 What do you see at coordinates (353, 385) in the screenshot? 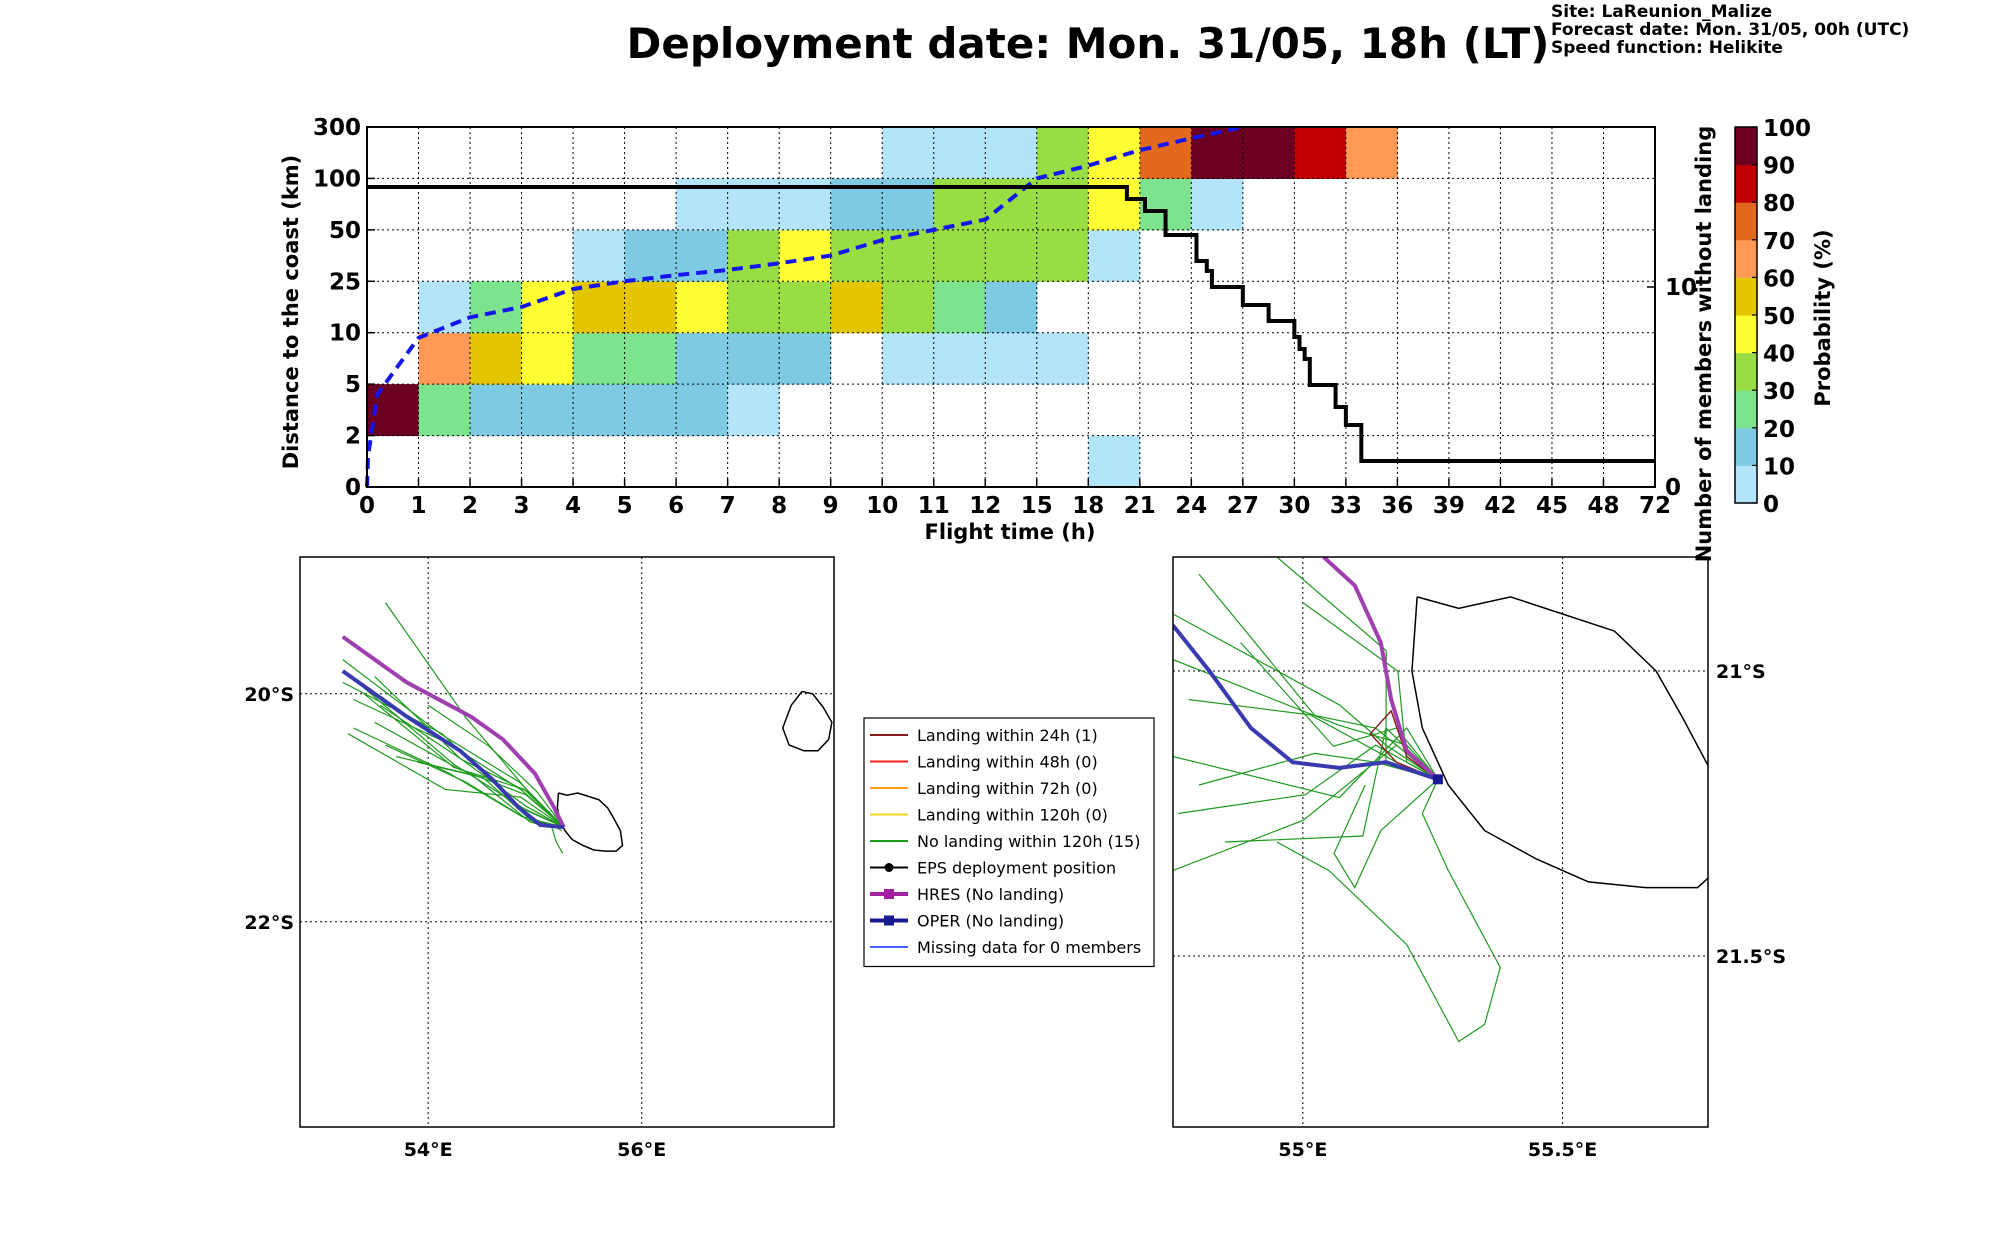
I see `y-tick-label: 5` at bounding box center [353, 385].